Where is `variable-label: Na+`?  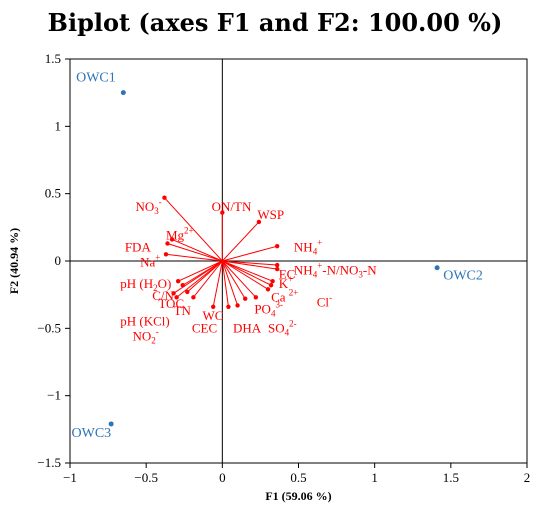 variable-label: Na+ is located at coordinates (150, 260).